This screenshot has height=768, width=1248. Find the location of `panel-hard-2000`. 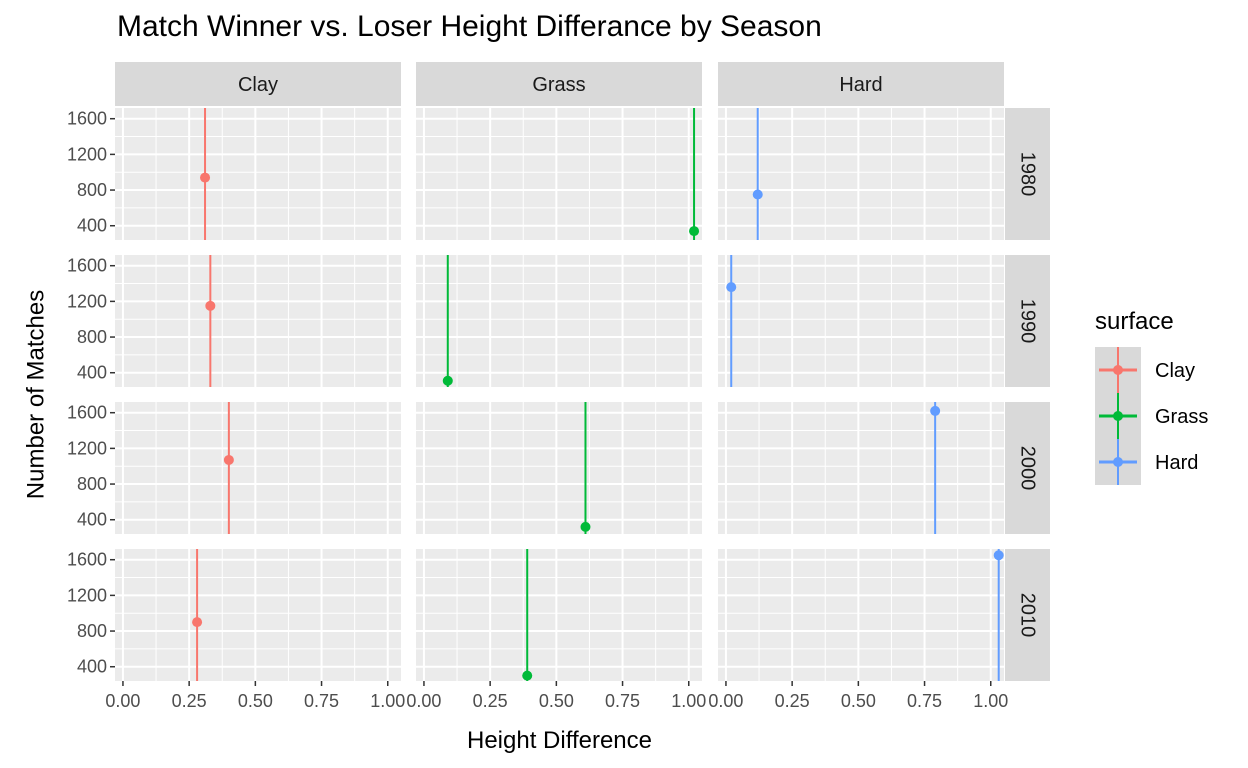

panel-hard-2000 is located at coordinates (861, 468).